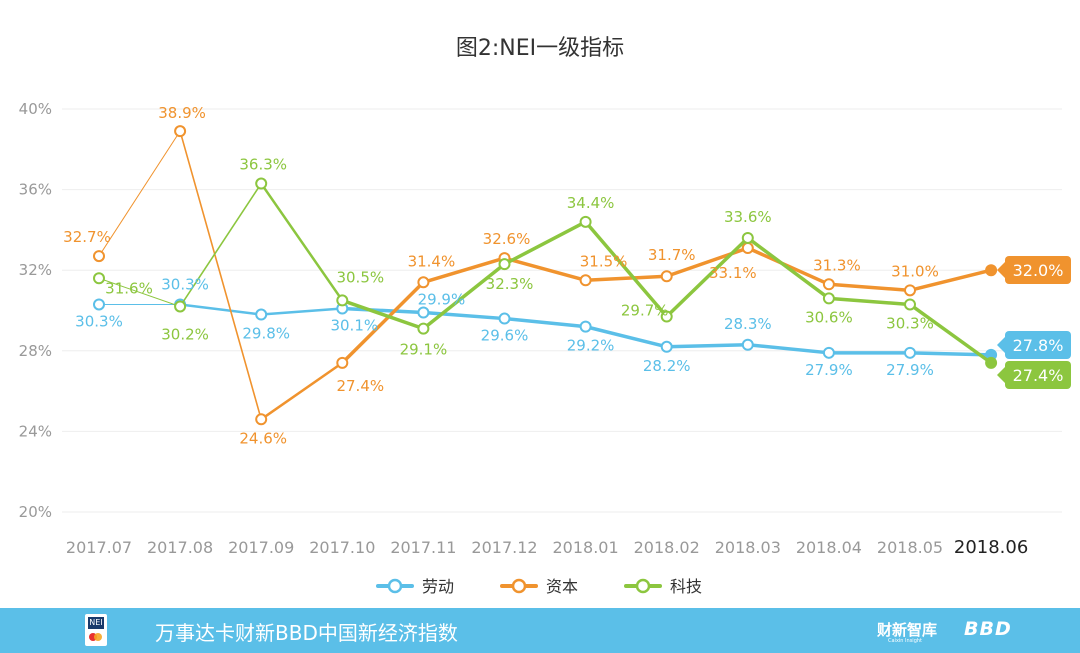  Describe the element at coordinates (733, 273) in the screenshot. I see `data-label: 33.1%` at that location.